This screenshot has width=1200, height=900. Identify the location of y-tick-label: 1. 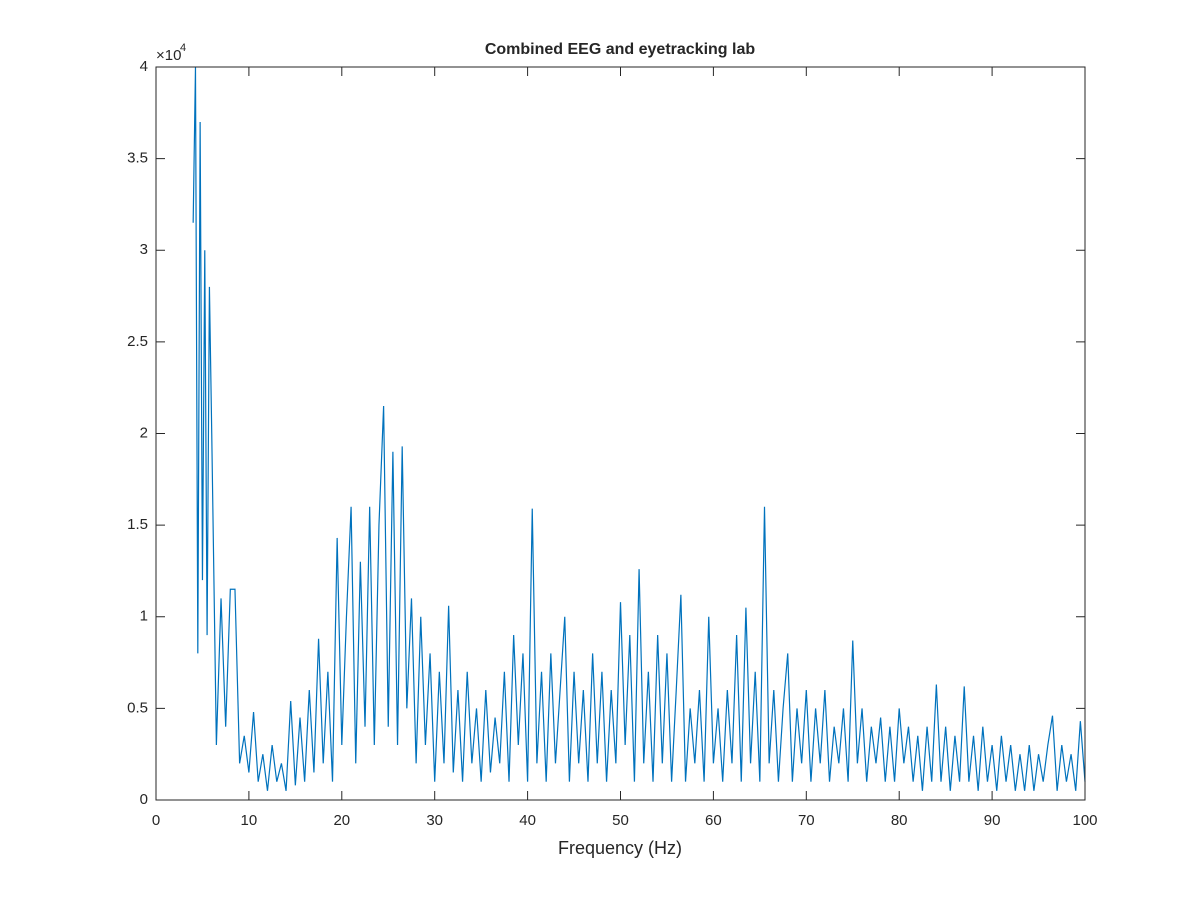
(144, 616).